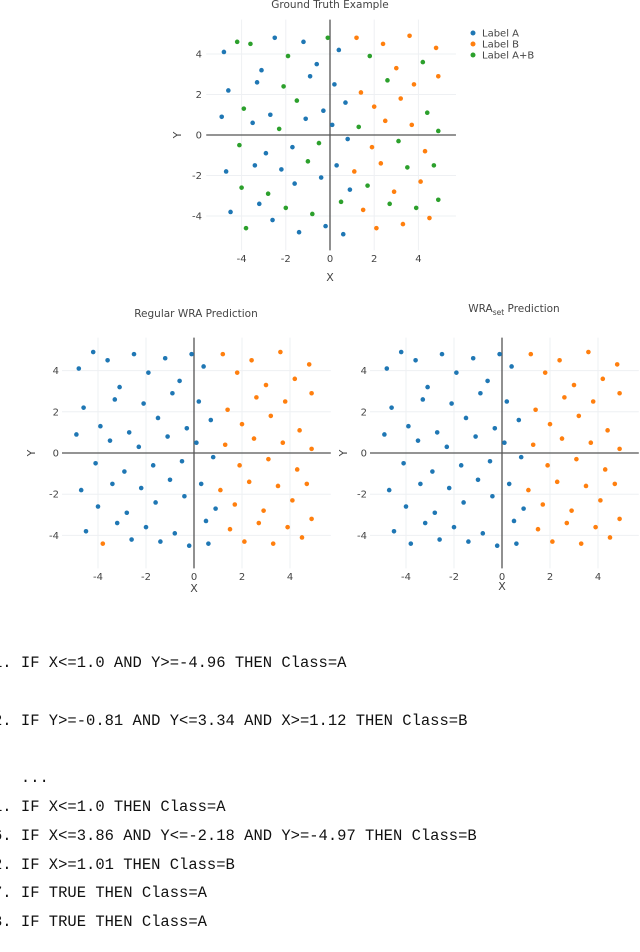 This screenshot has width=640, height=952. Describe the element at coordinates (500, 34) in the screenshot. I see `legend-label: Label A` at that location.